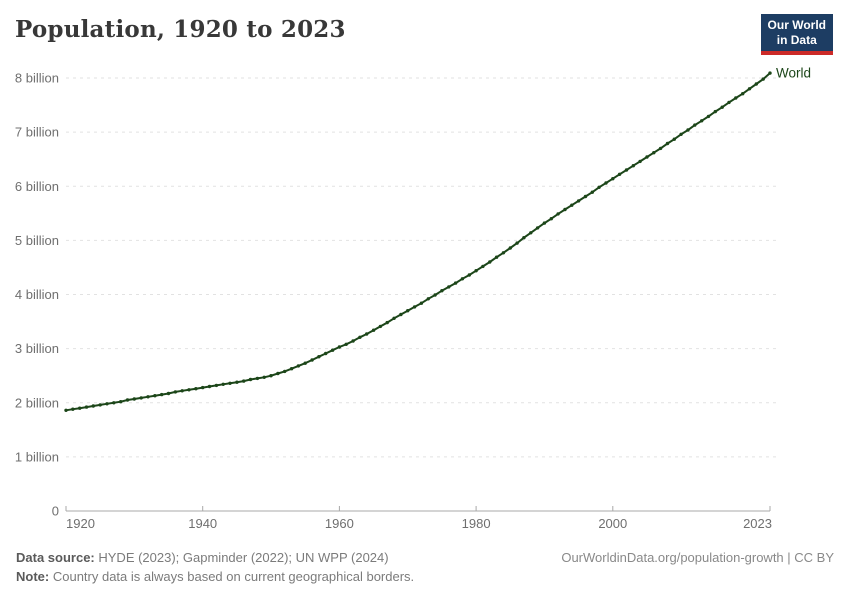 The width and height of the screenshot is (850, 600). I want to click on owid-logo: Our World in Data, so click(796, 34).